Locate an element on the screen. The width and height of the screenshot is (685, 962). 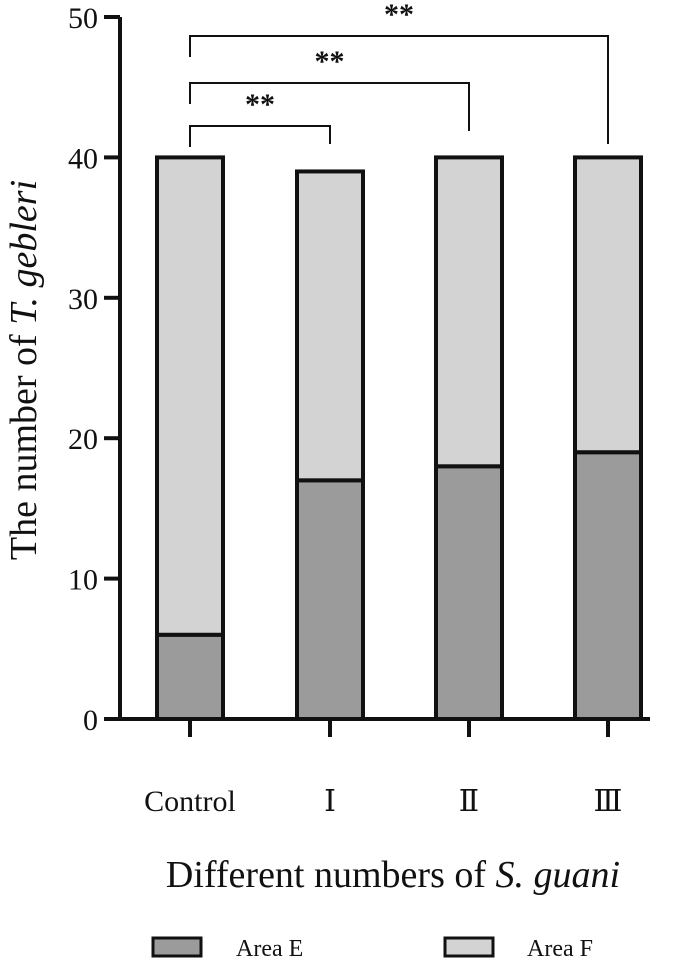
x-axis-title-italic: S. guani is located at coordinates (558, 875).